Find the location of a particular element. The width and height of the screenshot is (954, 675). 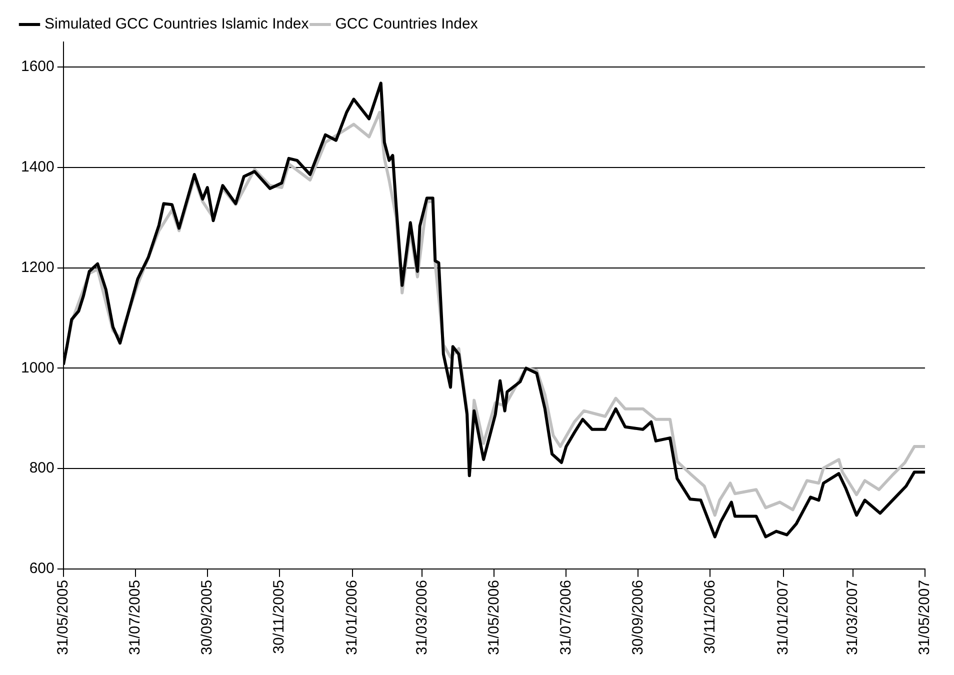

x-tick-label: 30/09/2006 is located at coordinates (637, 618).